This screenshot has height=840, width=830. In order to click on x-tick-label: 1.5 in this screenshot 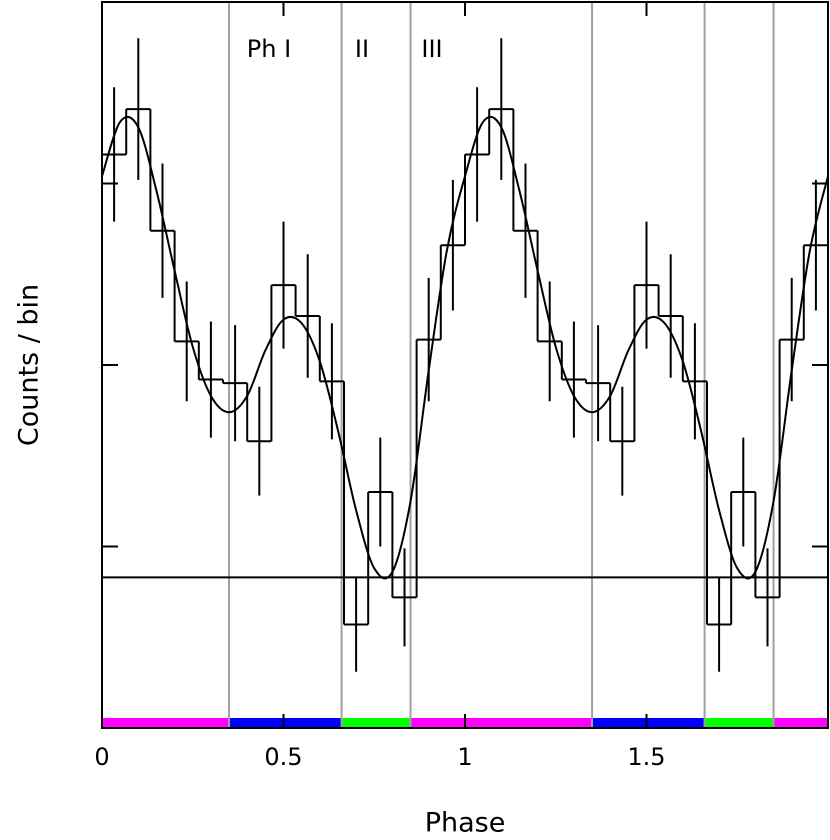, I will do `click(646, 757)`.